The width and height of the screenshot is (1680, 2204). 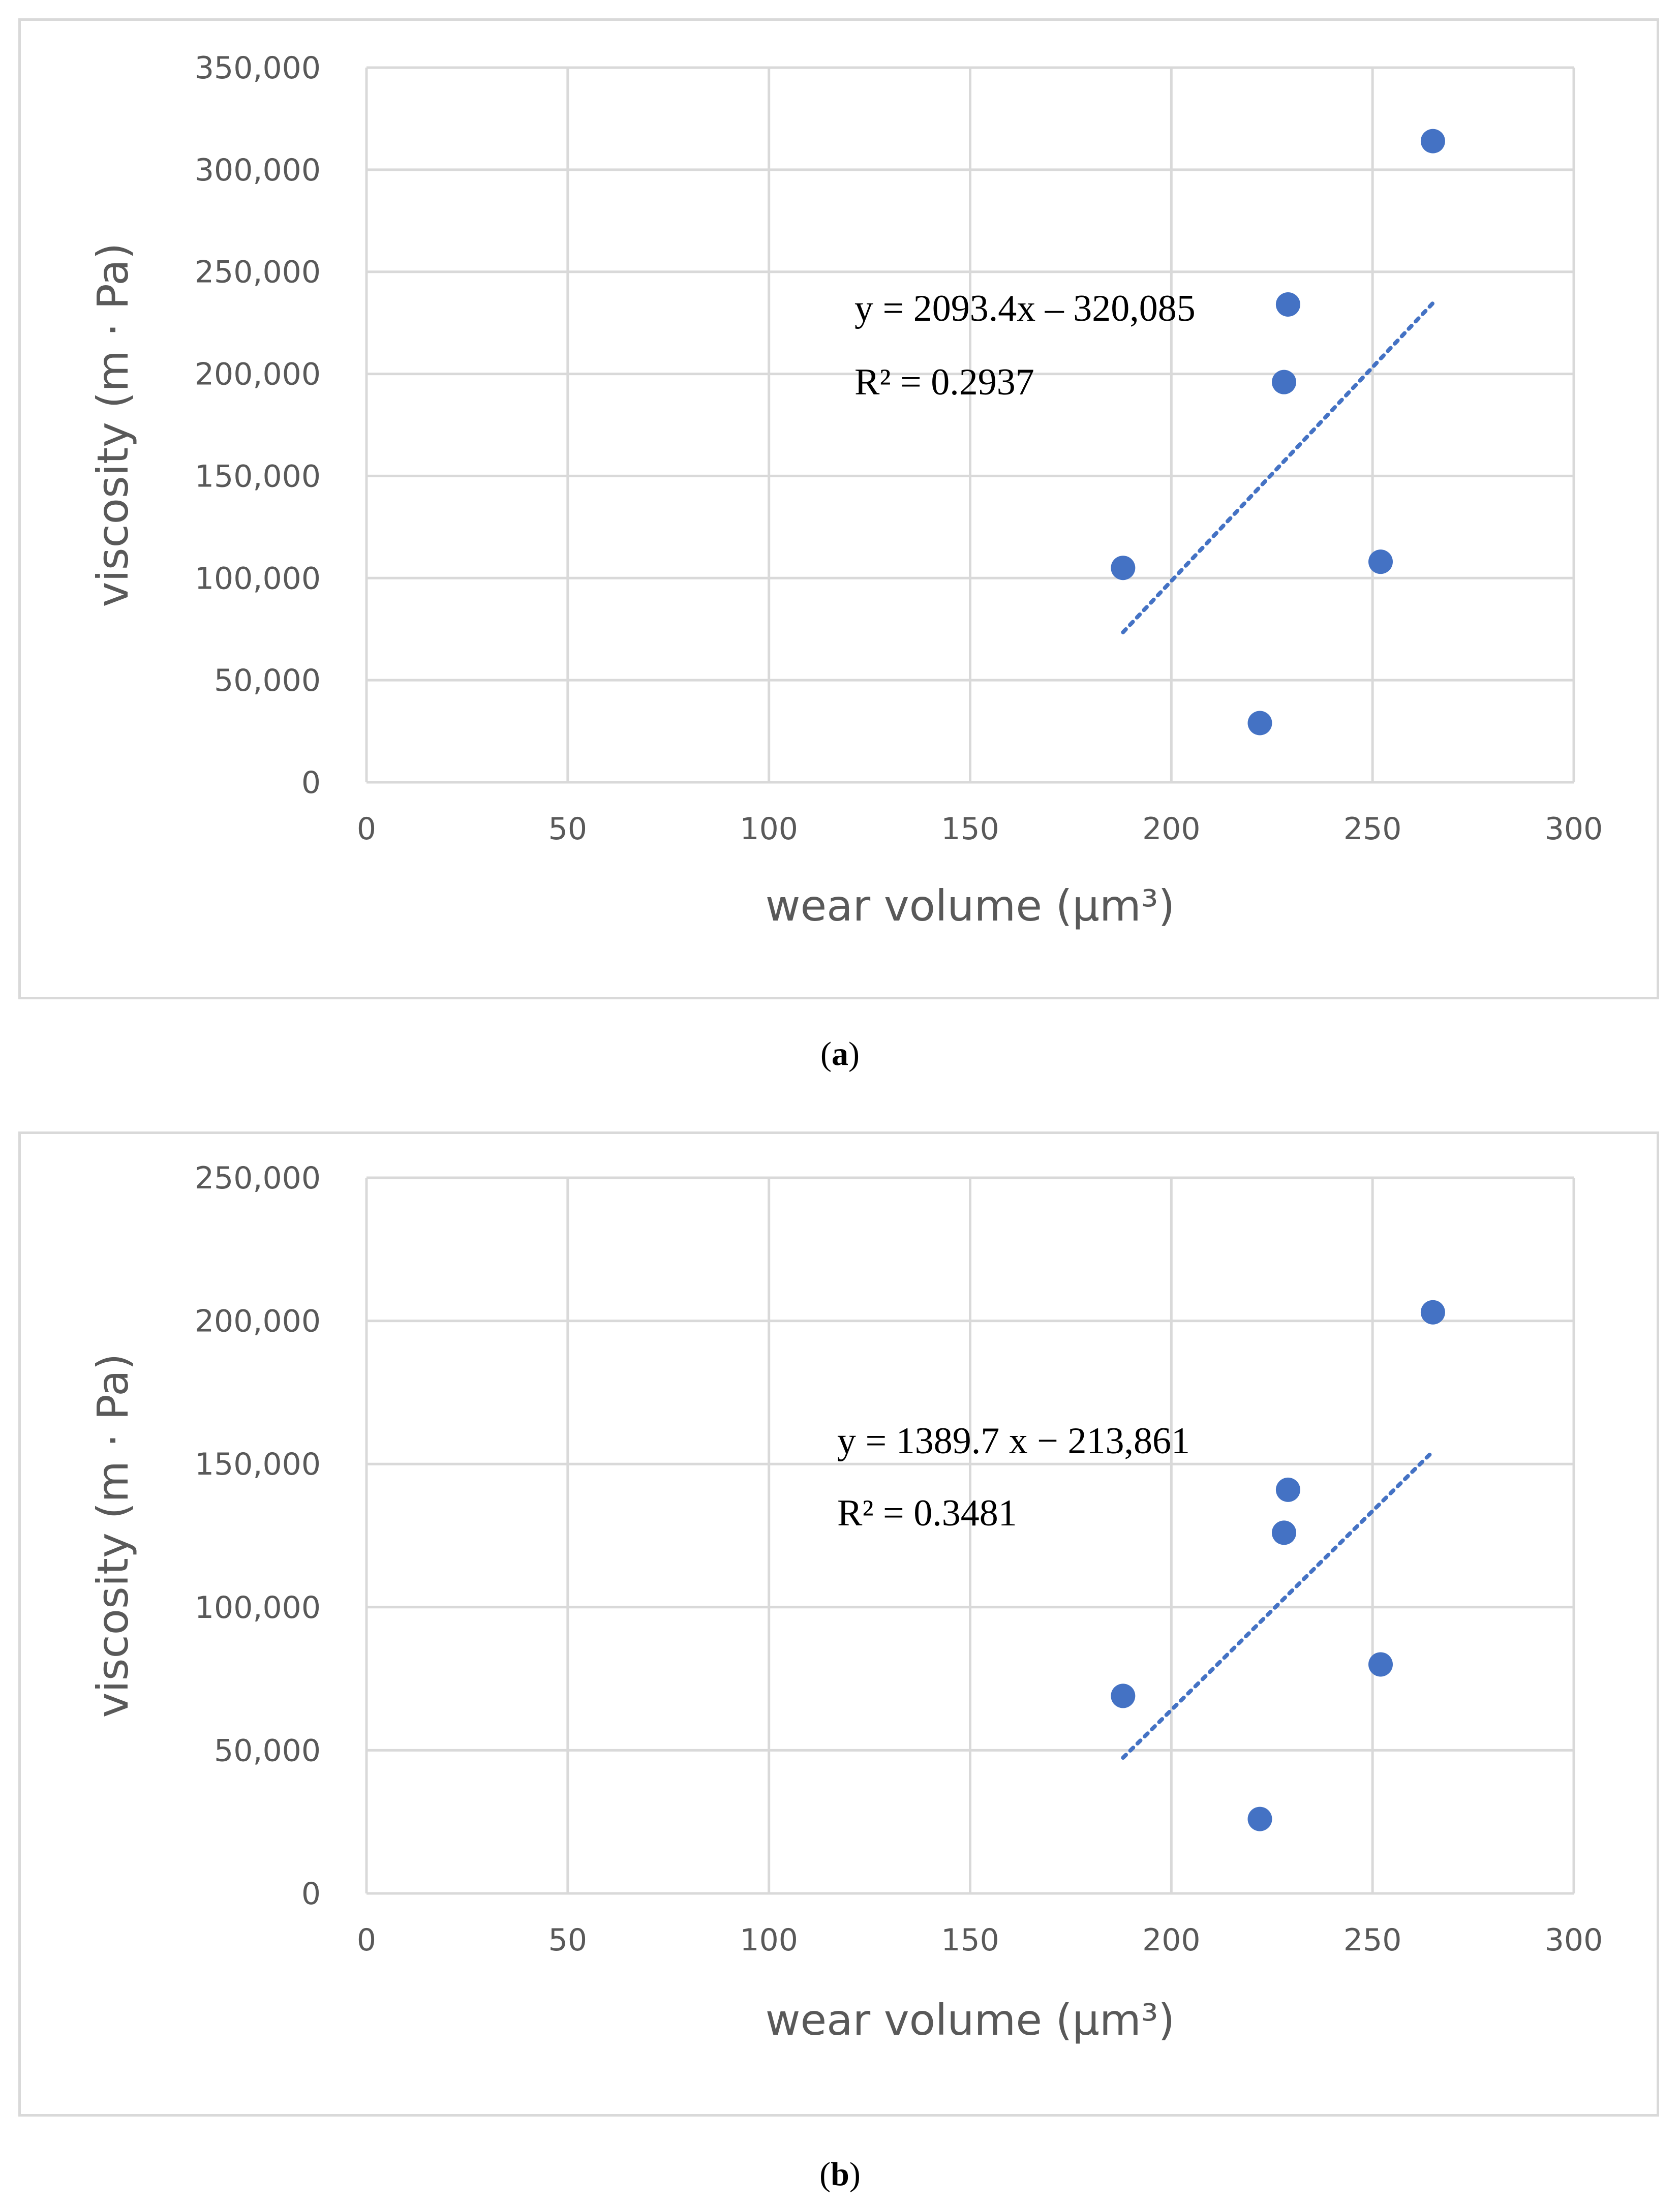 I want to click on x-tick-label-b-5: 250, so click(x=1372, y=1940).